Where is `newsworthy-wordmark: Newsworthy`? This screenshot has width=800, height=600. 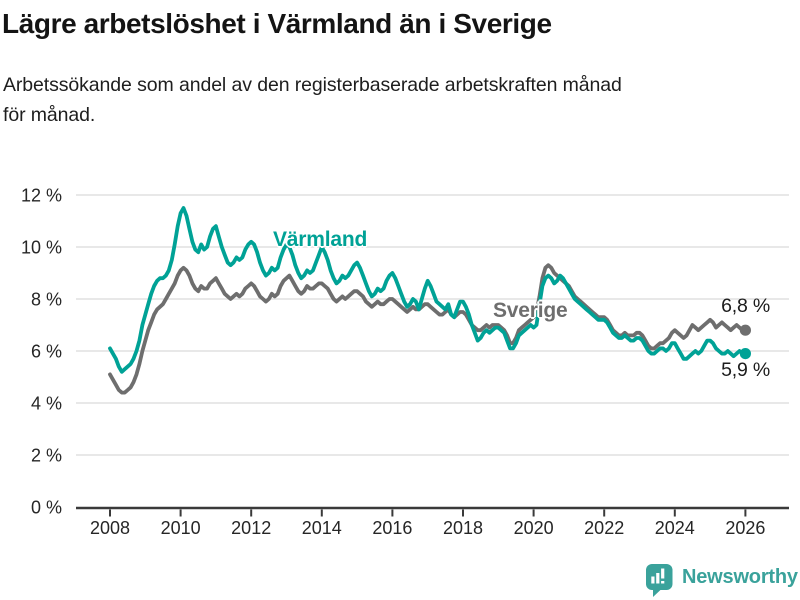
newsworthy-wordmark: Newsworthy is located at coordinates (740, 577).